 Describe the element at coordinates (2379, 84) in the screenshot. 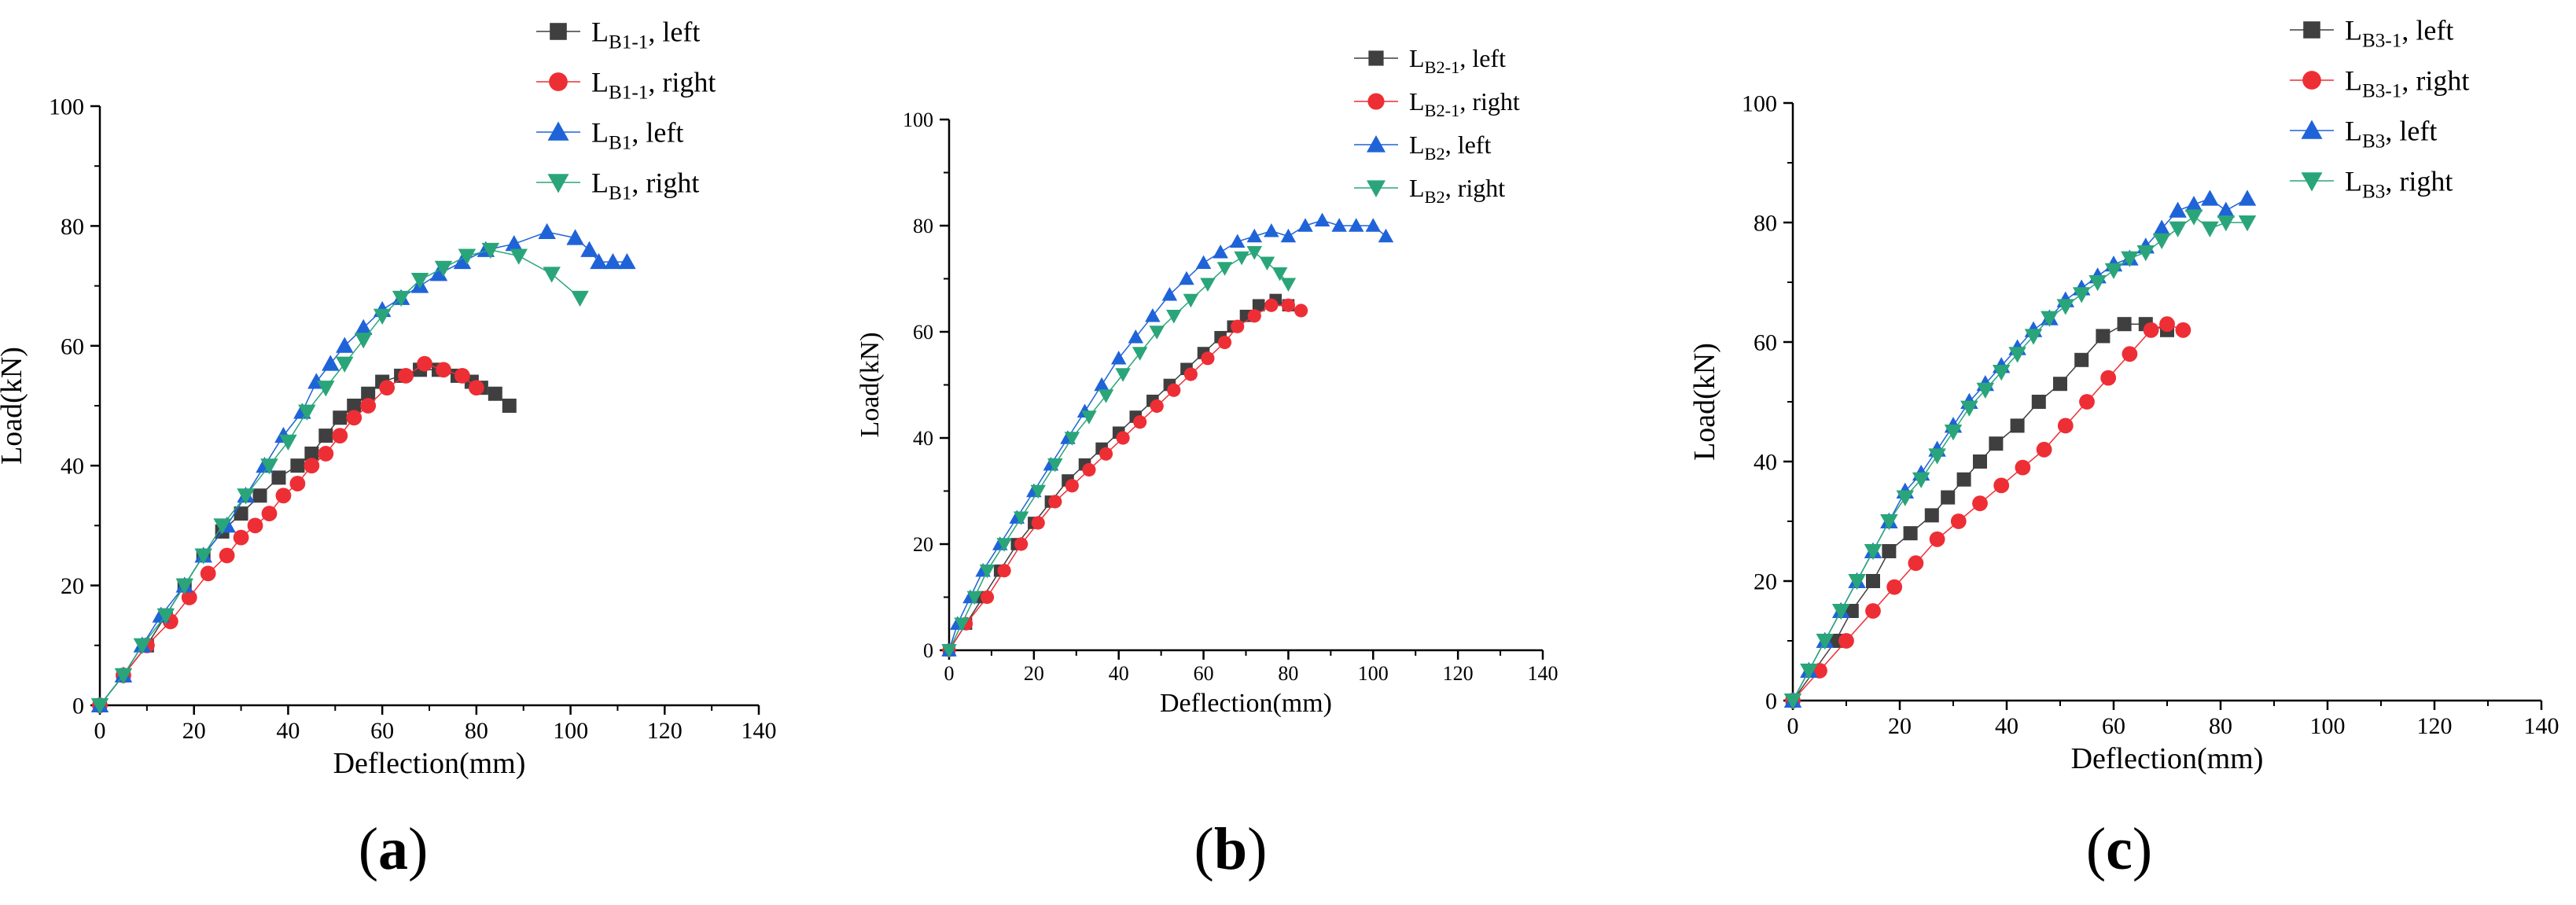

I see `legend-item: LB3-1, right` at that location.